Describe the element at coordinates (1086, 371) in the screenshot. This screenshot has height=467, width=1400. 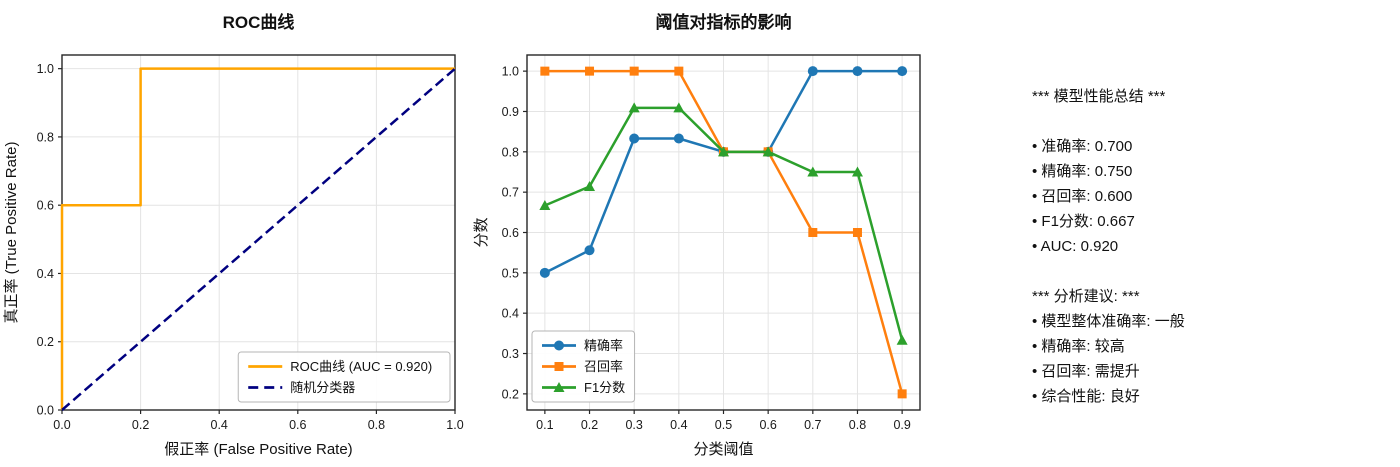
I see `advice-recall: • 召回率: 需提升` at that location.